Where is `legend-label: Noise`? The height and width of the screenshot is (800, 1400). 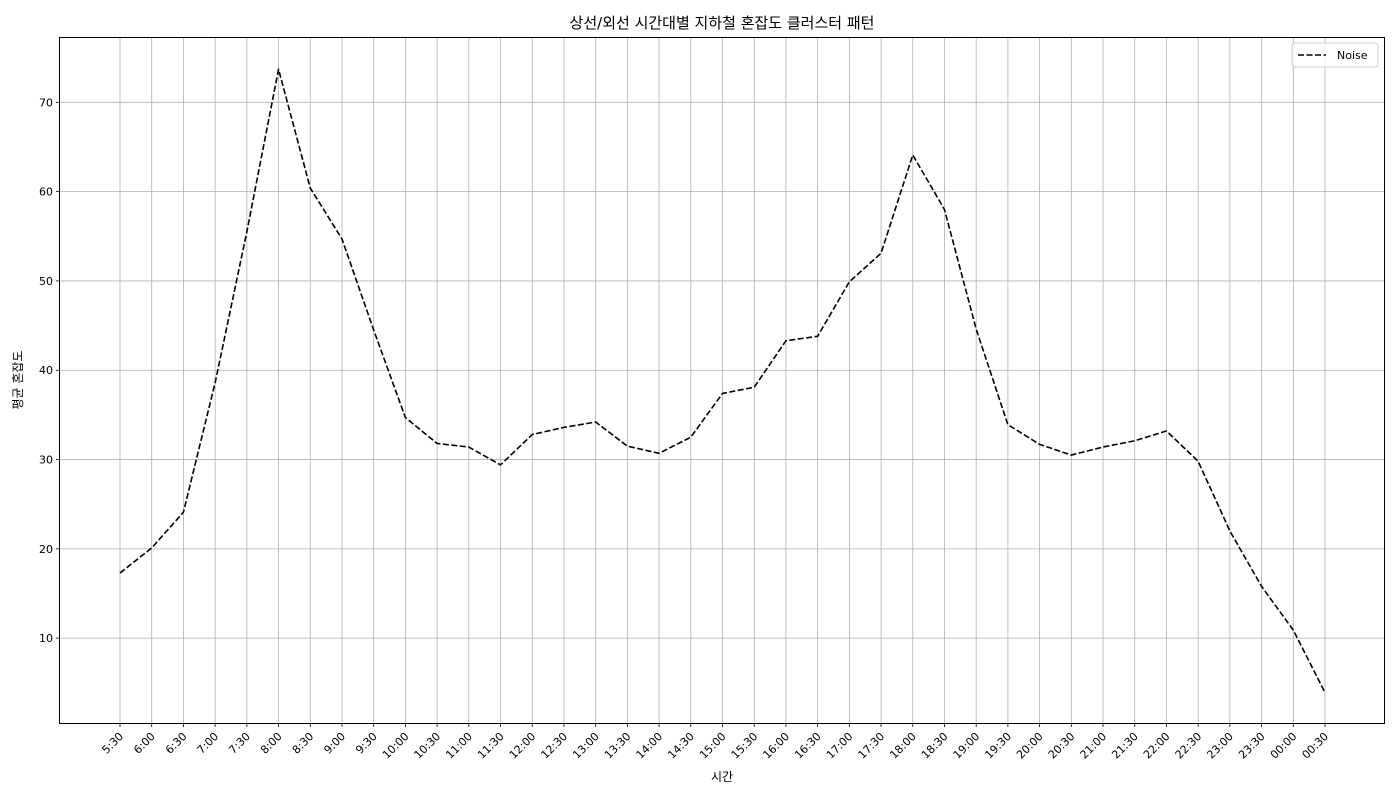
legend-label: Noise is located at coordinates (1352, 55).